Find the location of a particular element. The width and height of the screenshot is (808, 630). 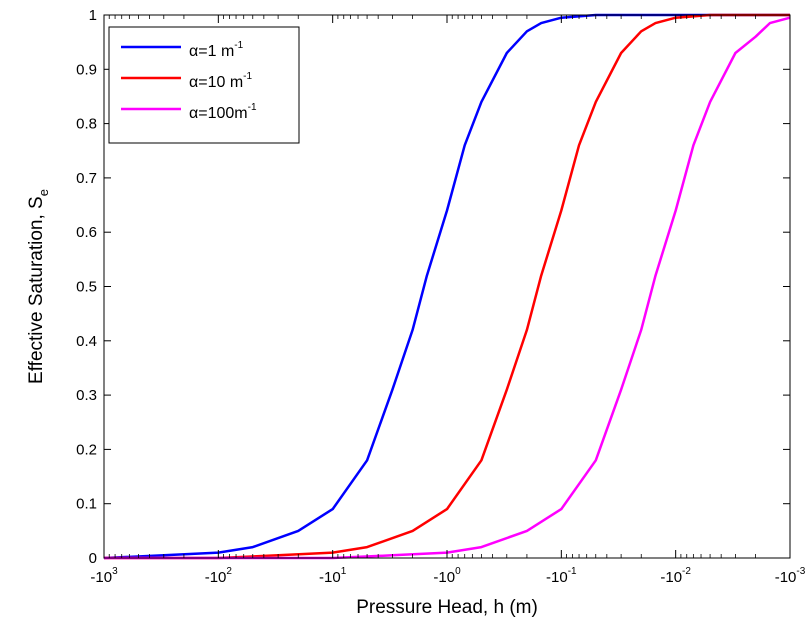

x-tick-label: -102 is located at coordinates (219, 576).